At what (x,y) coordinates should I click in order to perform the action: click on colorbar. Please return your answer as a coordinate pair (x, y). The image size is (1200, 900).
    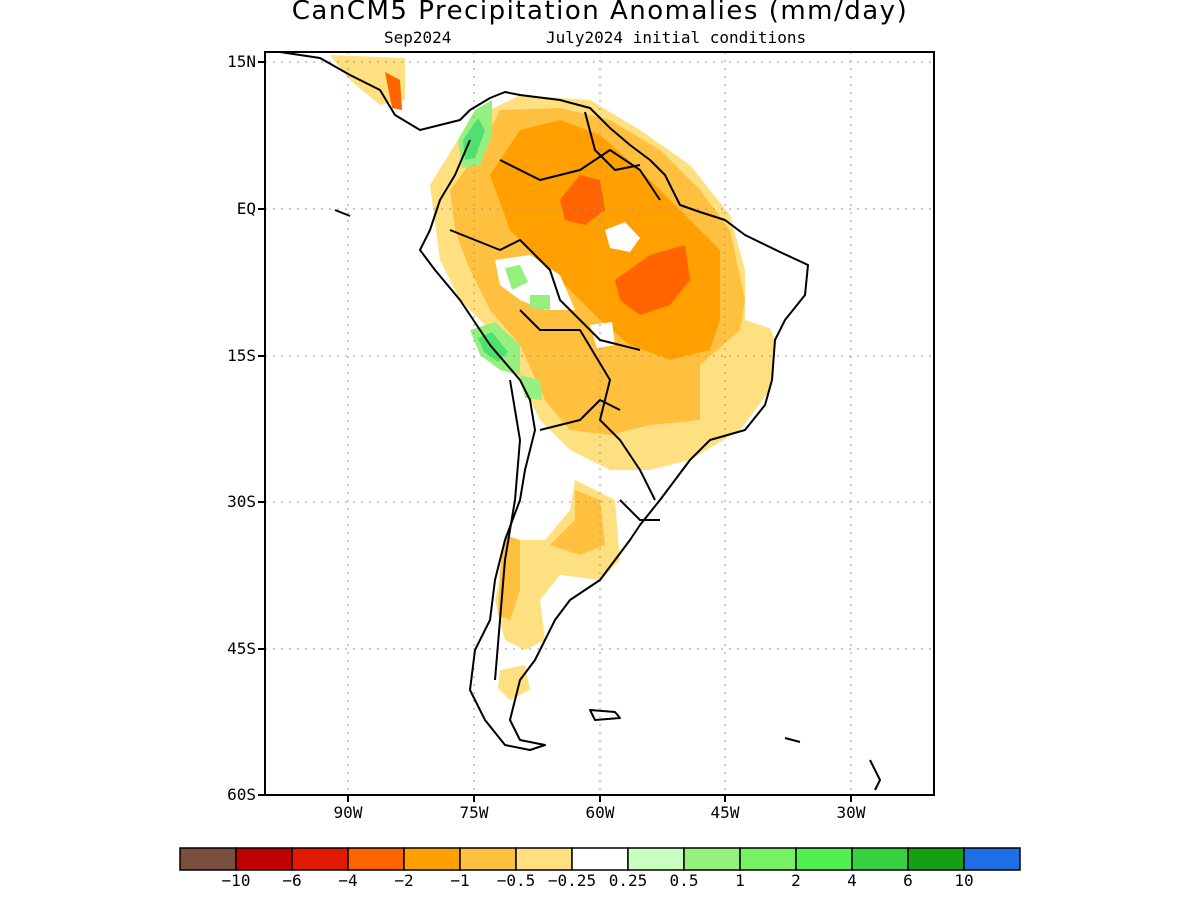
    Looking at the image, I should click on (600, 859).